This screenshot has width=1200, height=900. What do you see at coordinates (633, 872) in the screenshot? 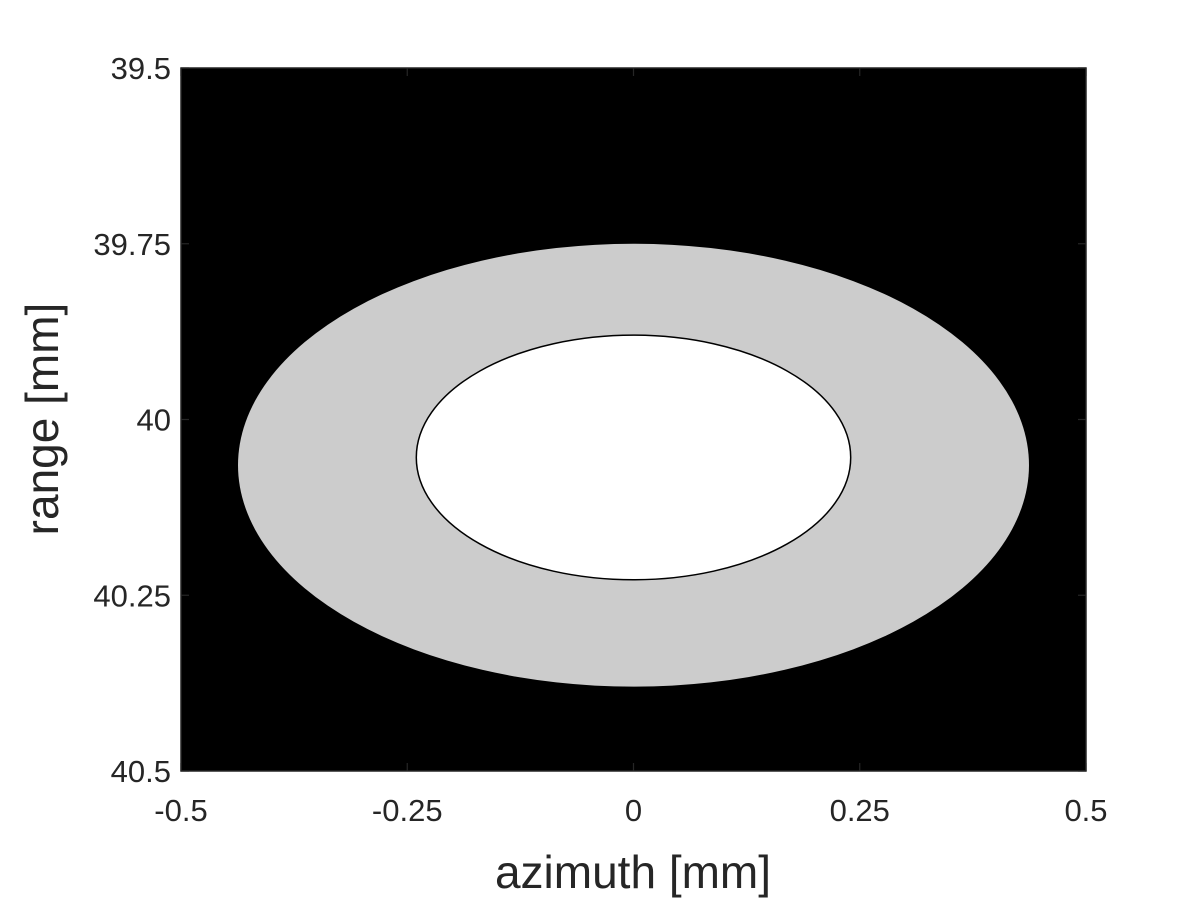
I see `x-axis-title: azimuth [mm]` at bounding box center [633, 872].